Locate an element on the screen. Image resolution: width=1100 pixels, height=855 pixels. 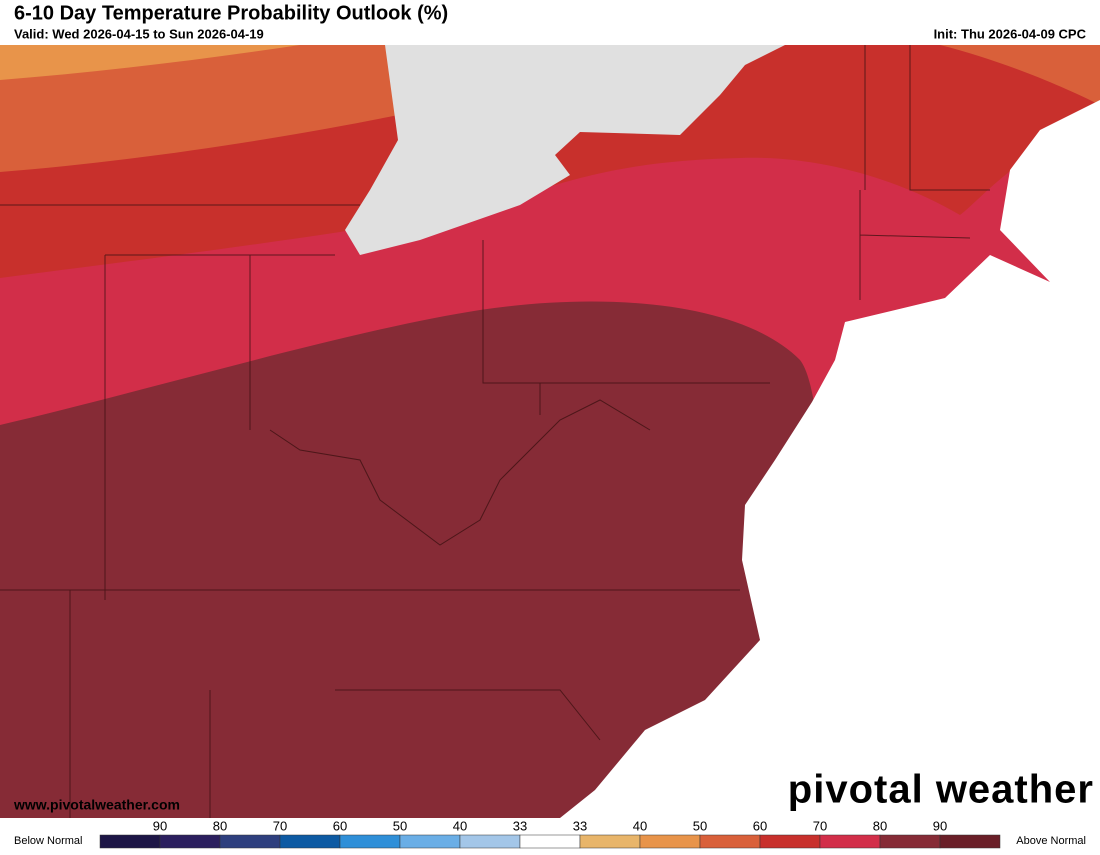
prob-60-region is located at coordinates (199, 108).